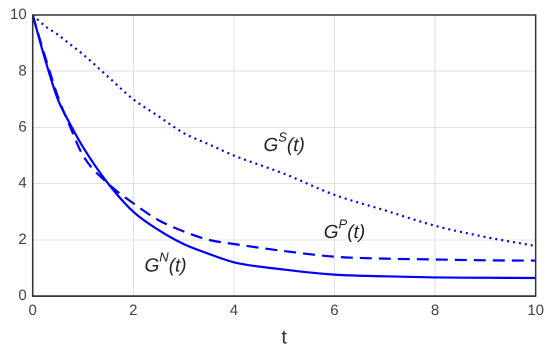 The height and width of the screenshot is (350, 550). What do you see at coordinates (22, 127) in the screenshot?
I see `y-tick-label: 6` at bounding box center [22, 127].